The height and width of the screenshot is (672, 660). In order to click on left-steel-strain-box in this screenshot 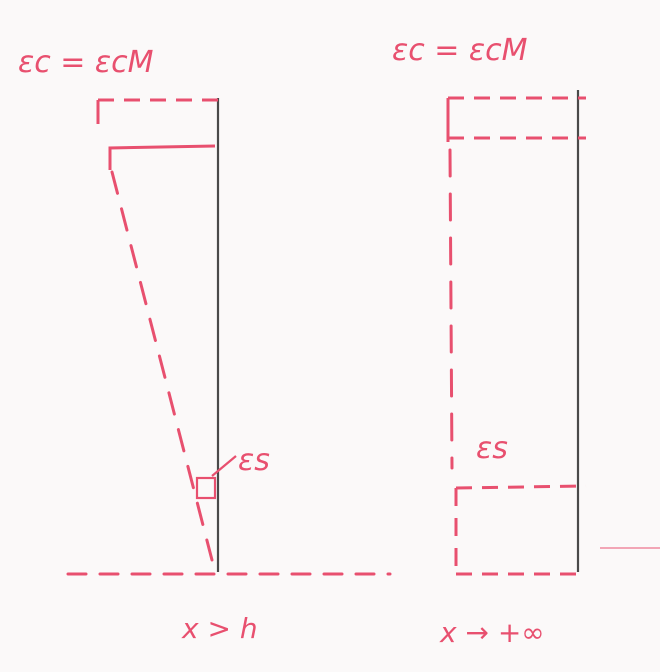, I will do `click(206, 488)`.